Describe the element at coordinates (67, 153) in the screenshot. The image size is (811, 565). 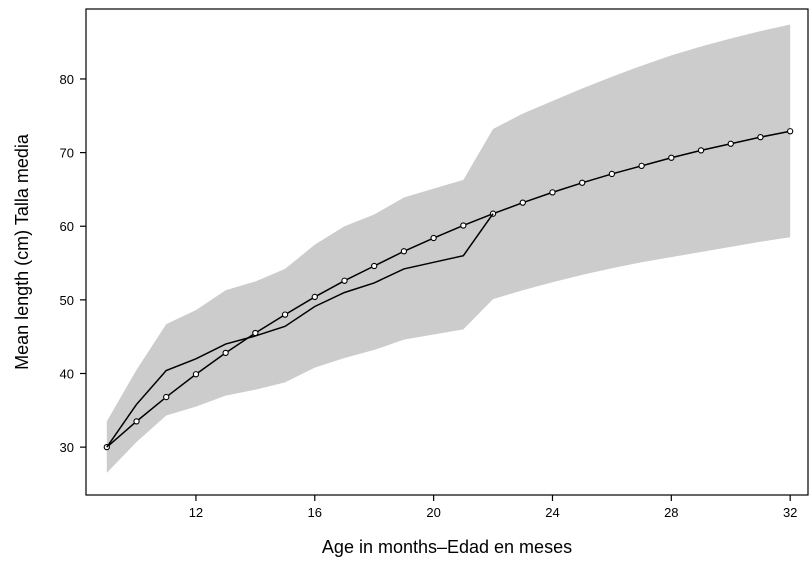
I see `y-tick-label: 70` at that location.